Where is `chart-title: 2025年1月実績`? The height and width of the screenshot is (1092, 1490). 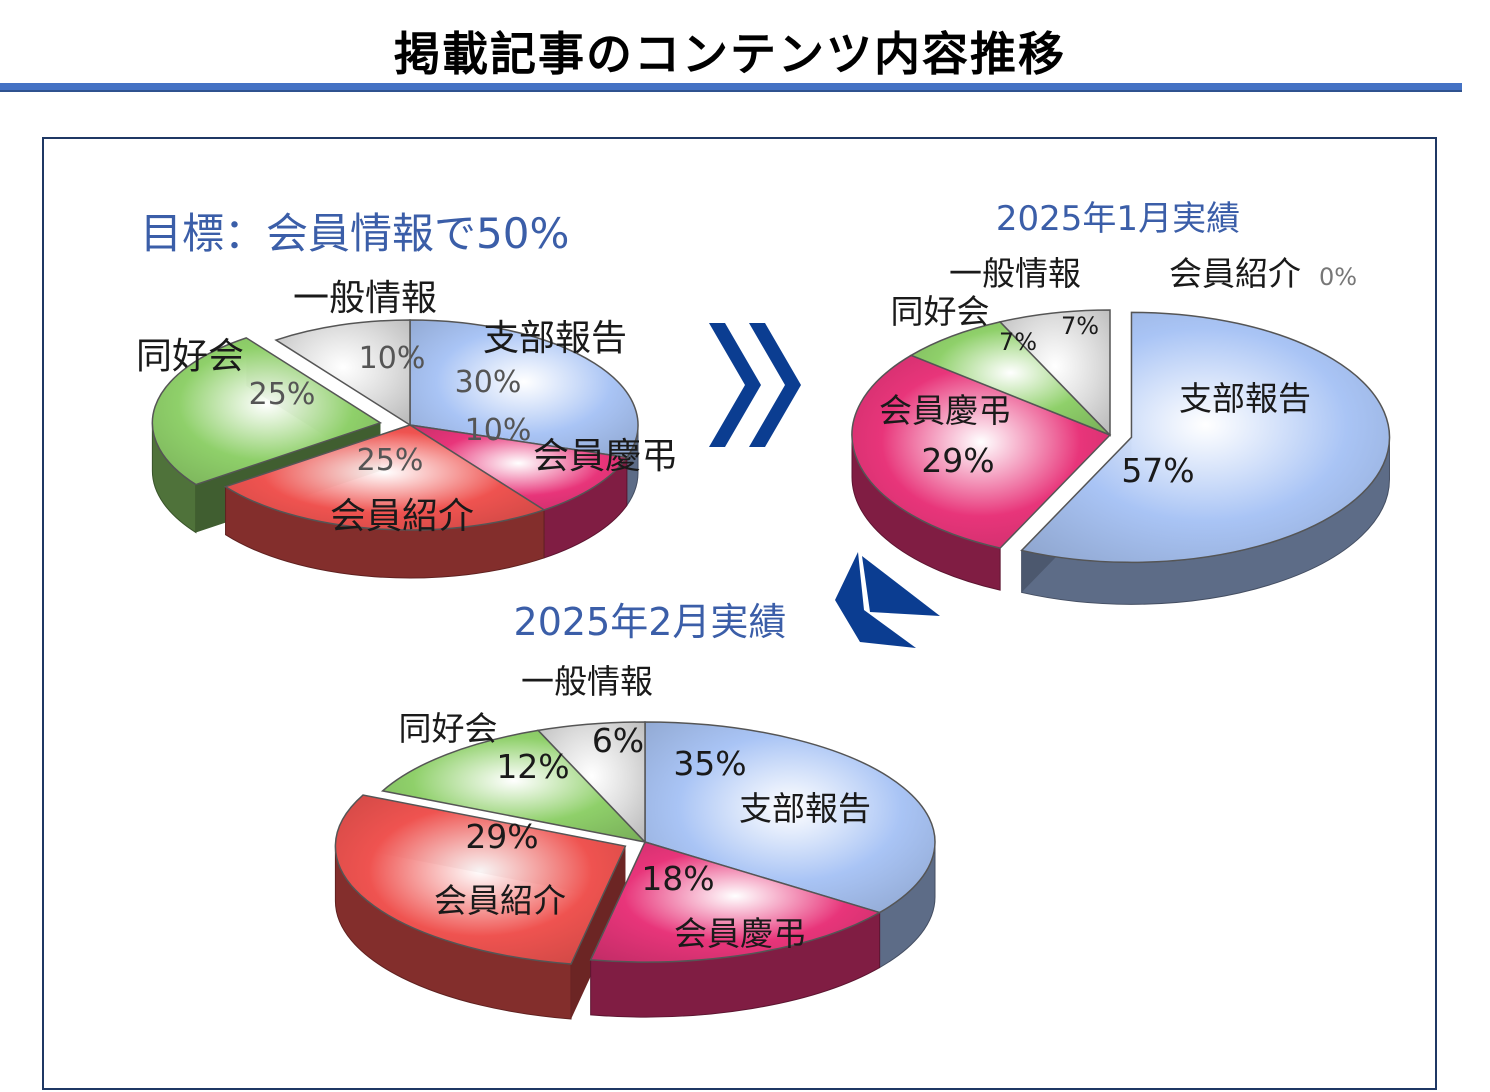 chart-title: 2025年1月実績 is located at coordinates (1118, 219).